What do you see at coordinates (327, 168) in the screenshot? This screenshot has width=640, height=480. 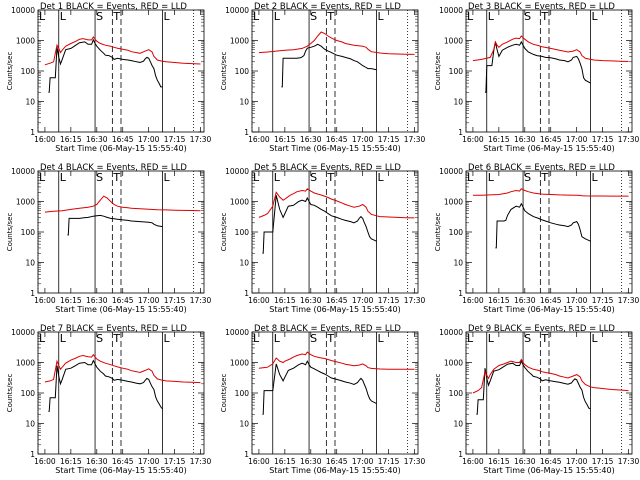 I see `panel-title: Det 5 BLACK = Events, RED = LLD` at bounding box center [327, 168].